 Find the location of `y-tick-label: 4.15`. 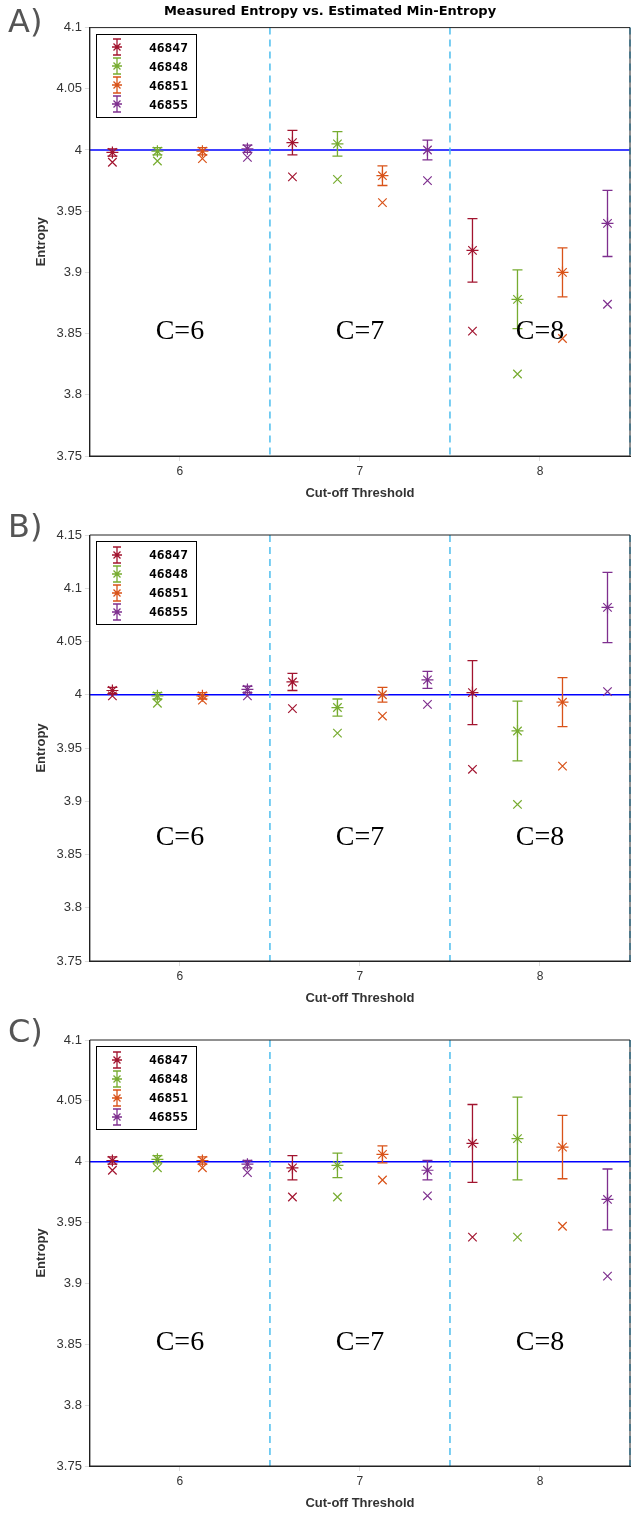

y-tick-label: 4.15 is located at coordinates (69, 534).